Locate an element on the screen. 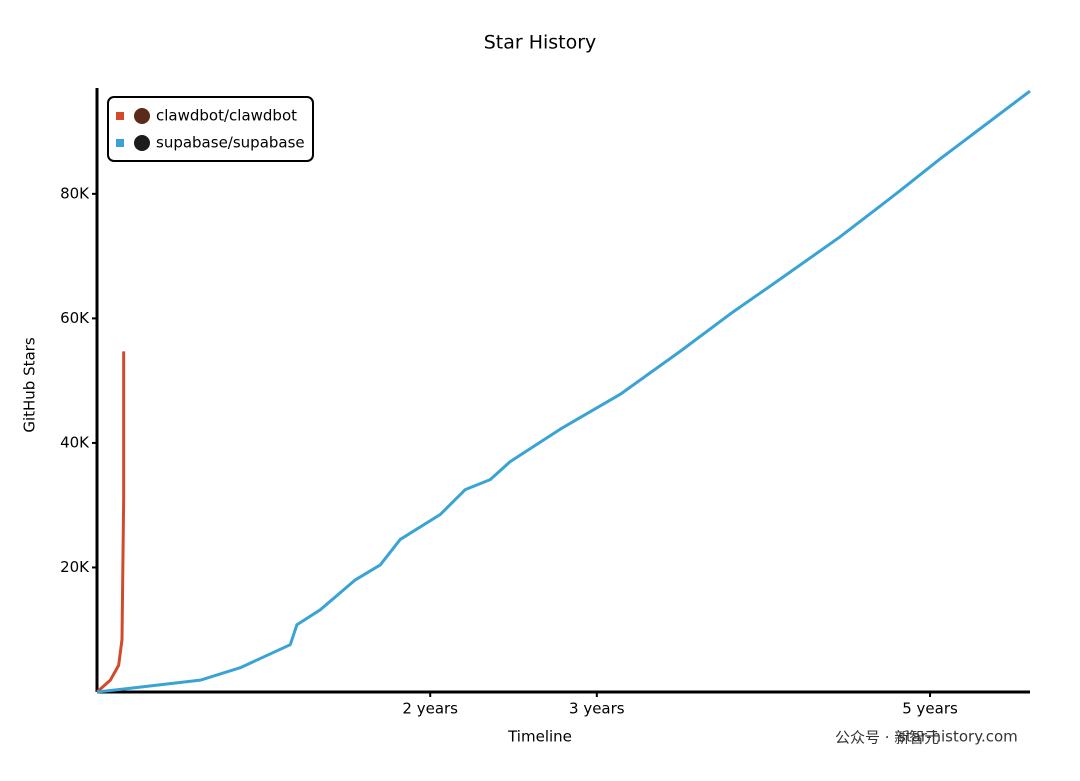 The image size is (1080, 781). y-tick-label: 60K is located at coordinates (75, 318).